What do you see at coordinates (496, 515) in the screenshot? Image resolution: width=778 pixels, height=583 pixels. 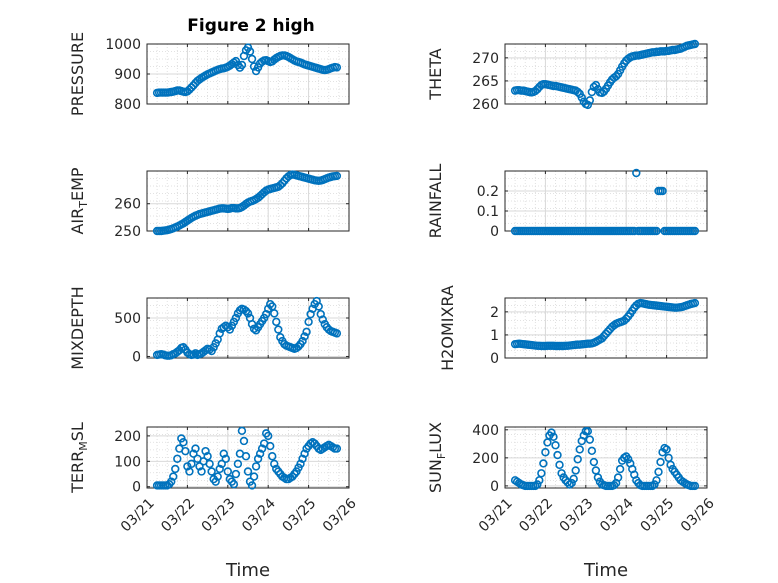 I see `x-tick-label: 03/21` at bounding box center [496, 515].